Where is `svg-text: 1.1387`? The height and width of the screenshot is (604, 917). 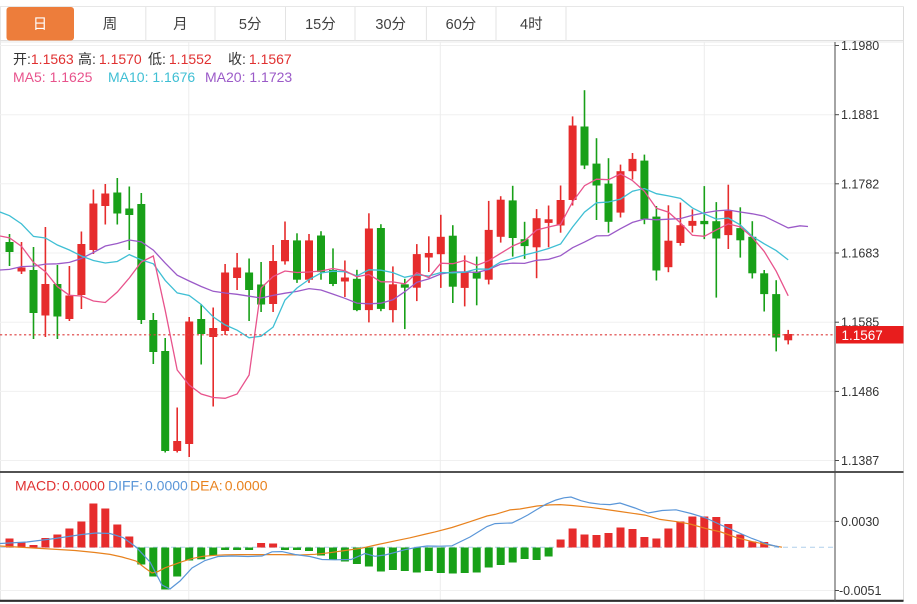 svg-text: 1.1387 is located at coordinates (860, 461).